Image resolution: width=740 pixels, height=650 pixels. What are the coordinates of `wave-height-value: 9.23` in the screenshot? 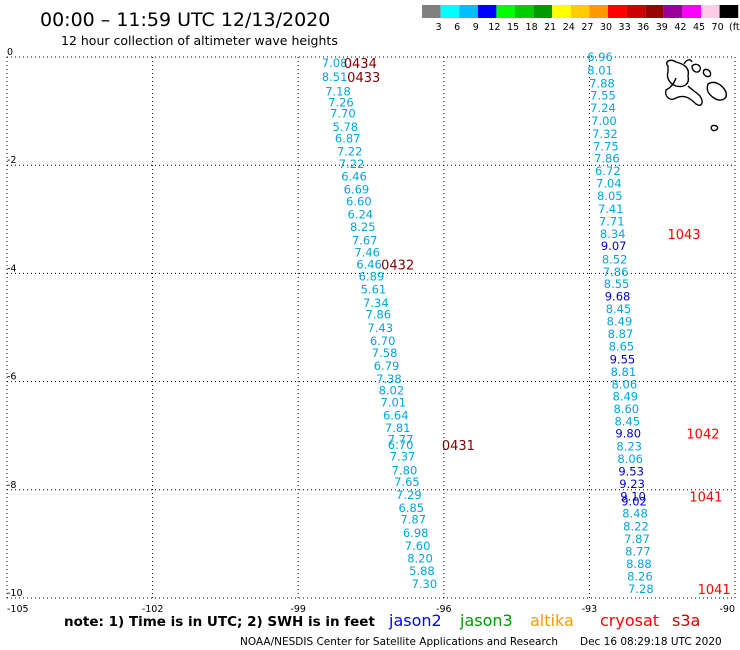 It's located at (632, 484).